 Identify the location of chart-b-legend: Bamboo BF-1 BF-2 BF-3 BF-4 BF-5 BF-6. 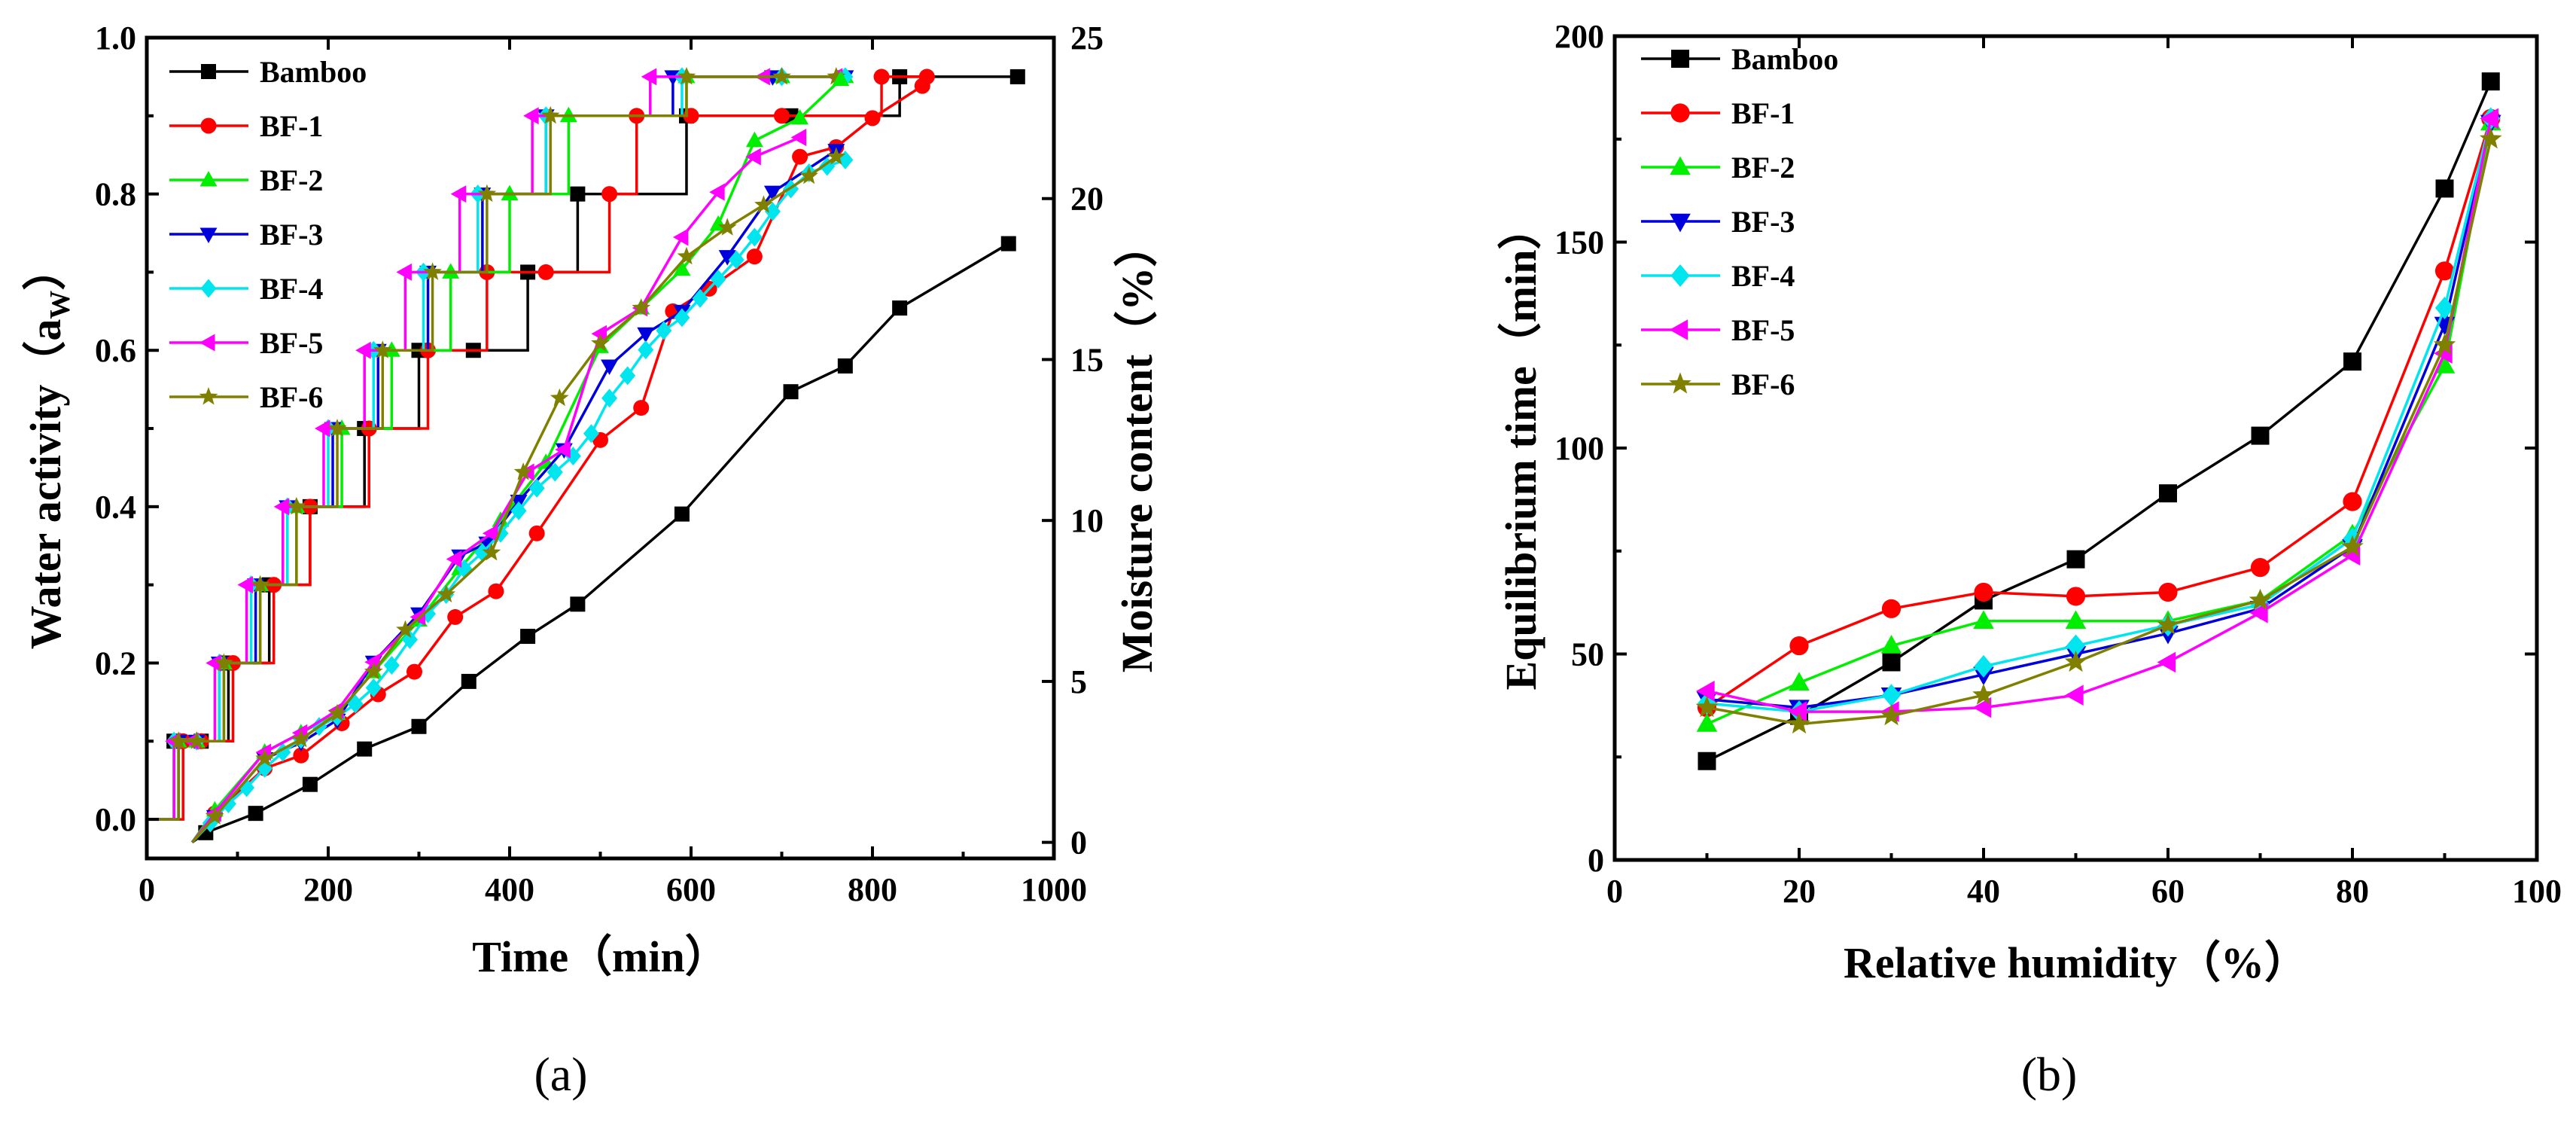
(1740, 221).